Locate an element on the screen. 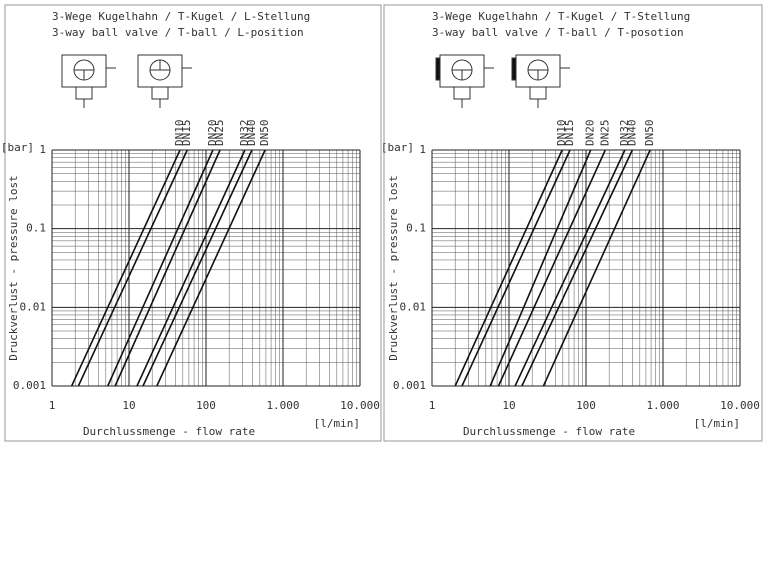  chart-title: 3-way ball valve / T-ball / T-posotion is located at coordinates (558, 32).